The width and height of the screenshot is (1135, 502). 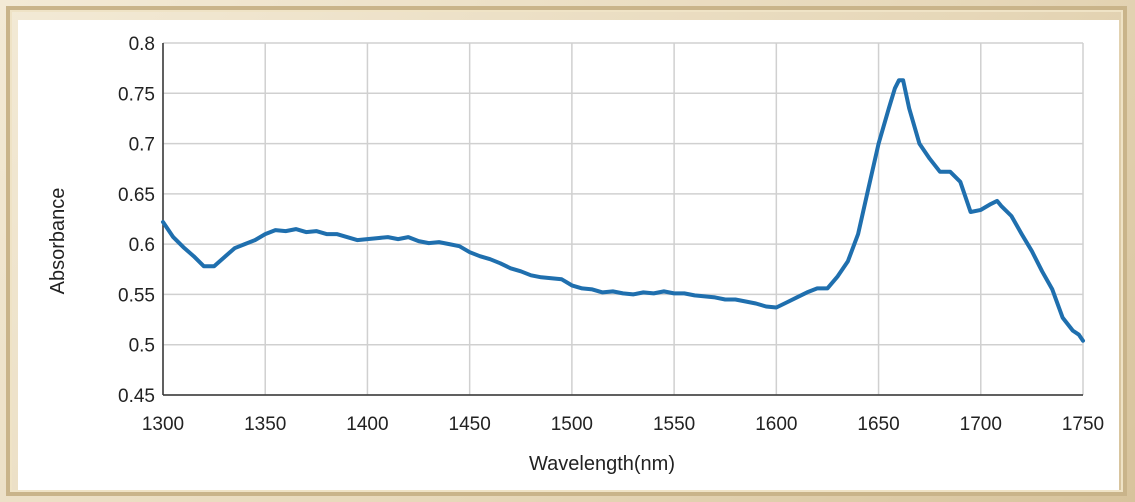 I want to click on y-tick-label: 0.7, so click(x=142, y=145).